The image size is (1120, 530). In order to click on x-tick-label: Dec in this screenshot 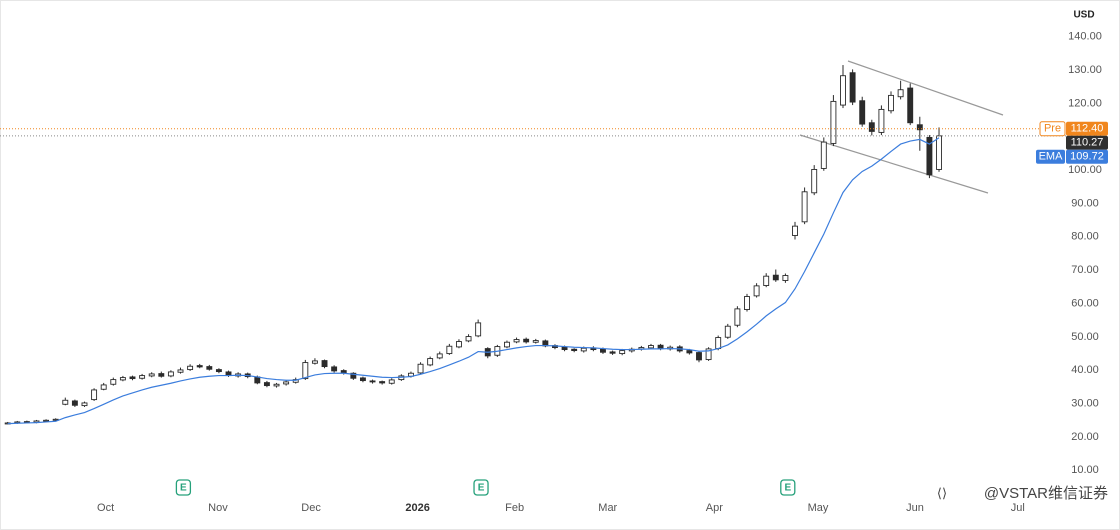, I will do `click(311, 508)`.